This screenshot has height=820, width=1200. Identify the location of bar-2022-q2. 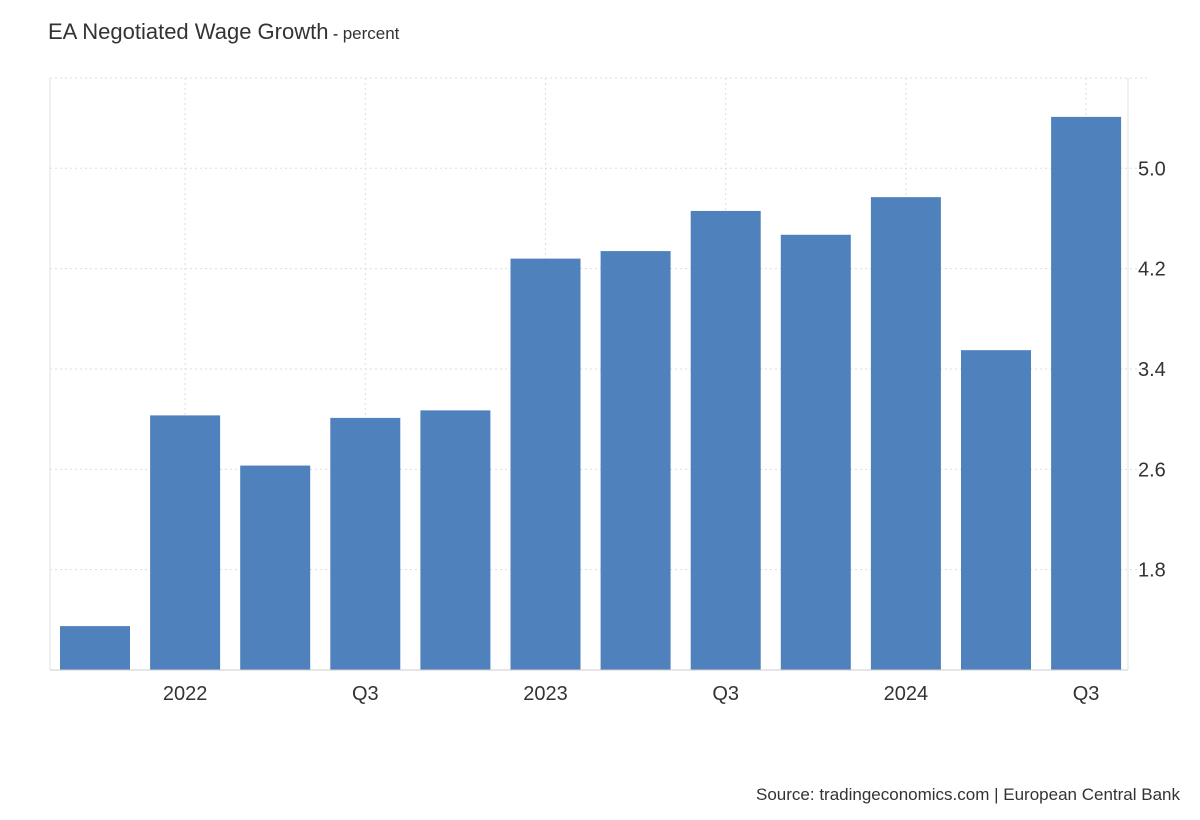
(275, 567).